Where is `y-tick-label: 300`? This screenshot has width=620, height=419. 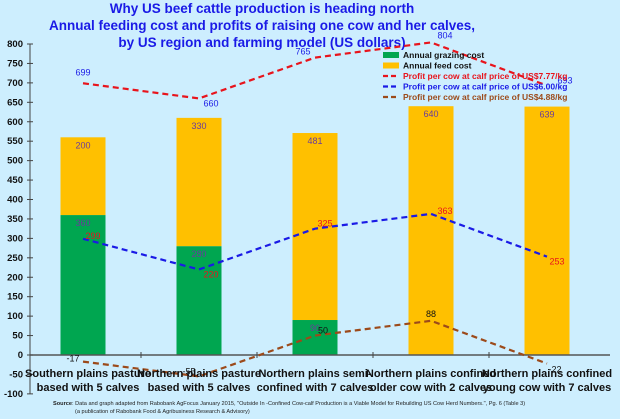
y-tick-label: 300 is located at coordinates (15, 238).